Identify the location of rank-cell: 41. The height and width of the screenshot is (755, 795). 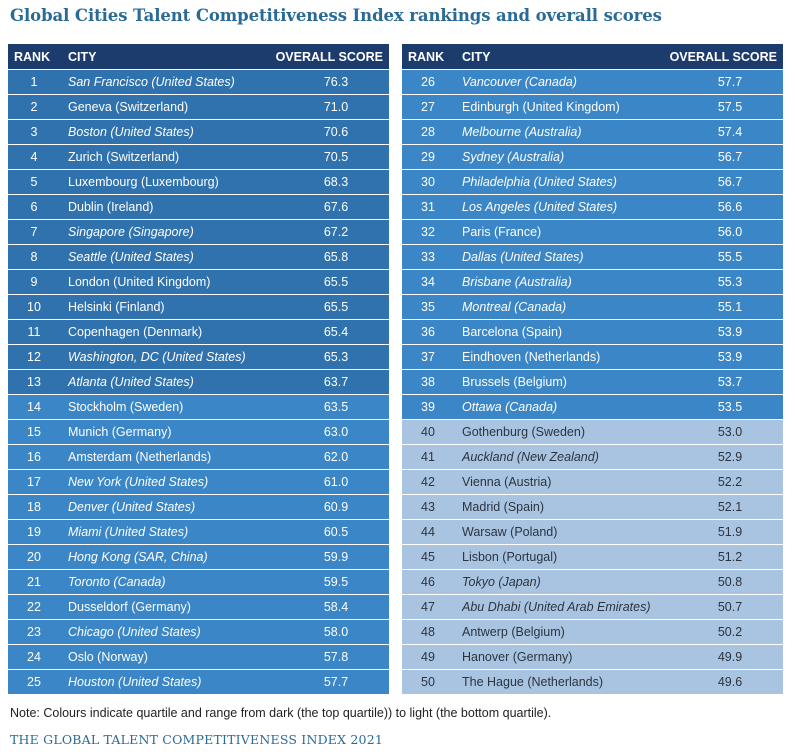
(428, 457).